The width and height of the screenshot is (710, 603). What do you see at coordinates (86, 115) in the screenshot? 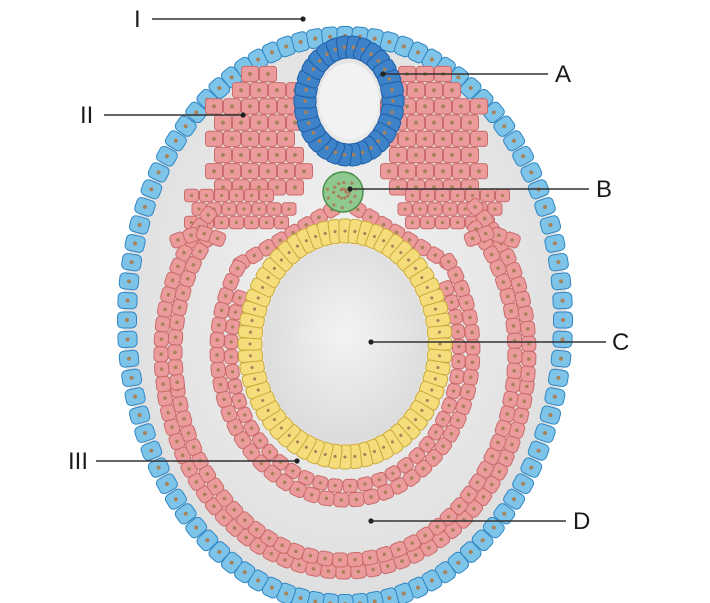
I see `label-II: II` at bounding box center [86, 115].